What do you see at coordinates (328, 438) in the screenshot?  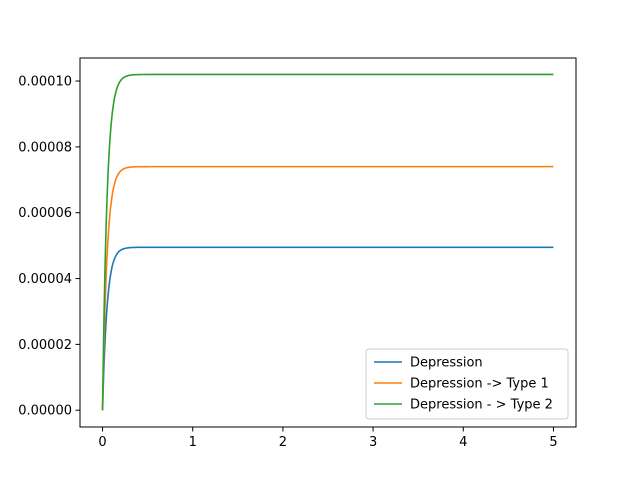 I see `x-axis: 0 1 2 3 4 5` at bounding box center [328, 438].